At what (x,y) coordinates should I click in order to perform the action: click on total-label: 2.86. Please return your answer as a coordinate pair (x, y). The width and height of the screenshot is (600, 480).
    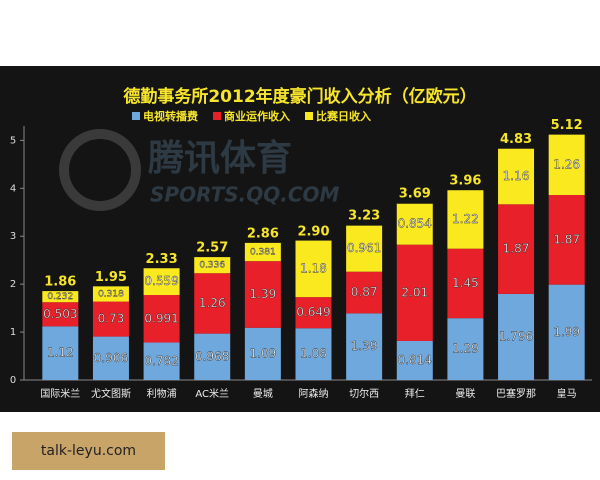
    Looking at the image, I should click on (263, 233).